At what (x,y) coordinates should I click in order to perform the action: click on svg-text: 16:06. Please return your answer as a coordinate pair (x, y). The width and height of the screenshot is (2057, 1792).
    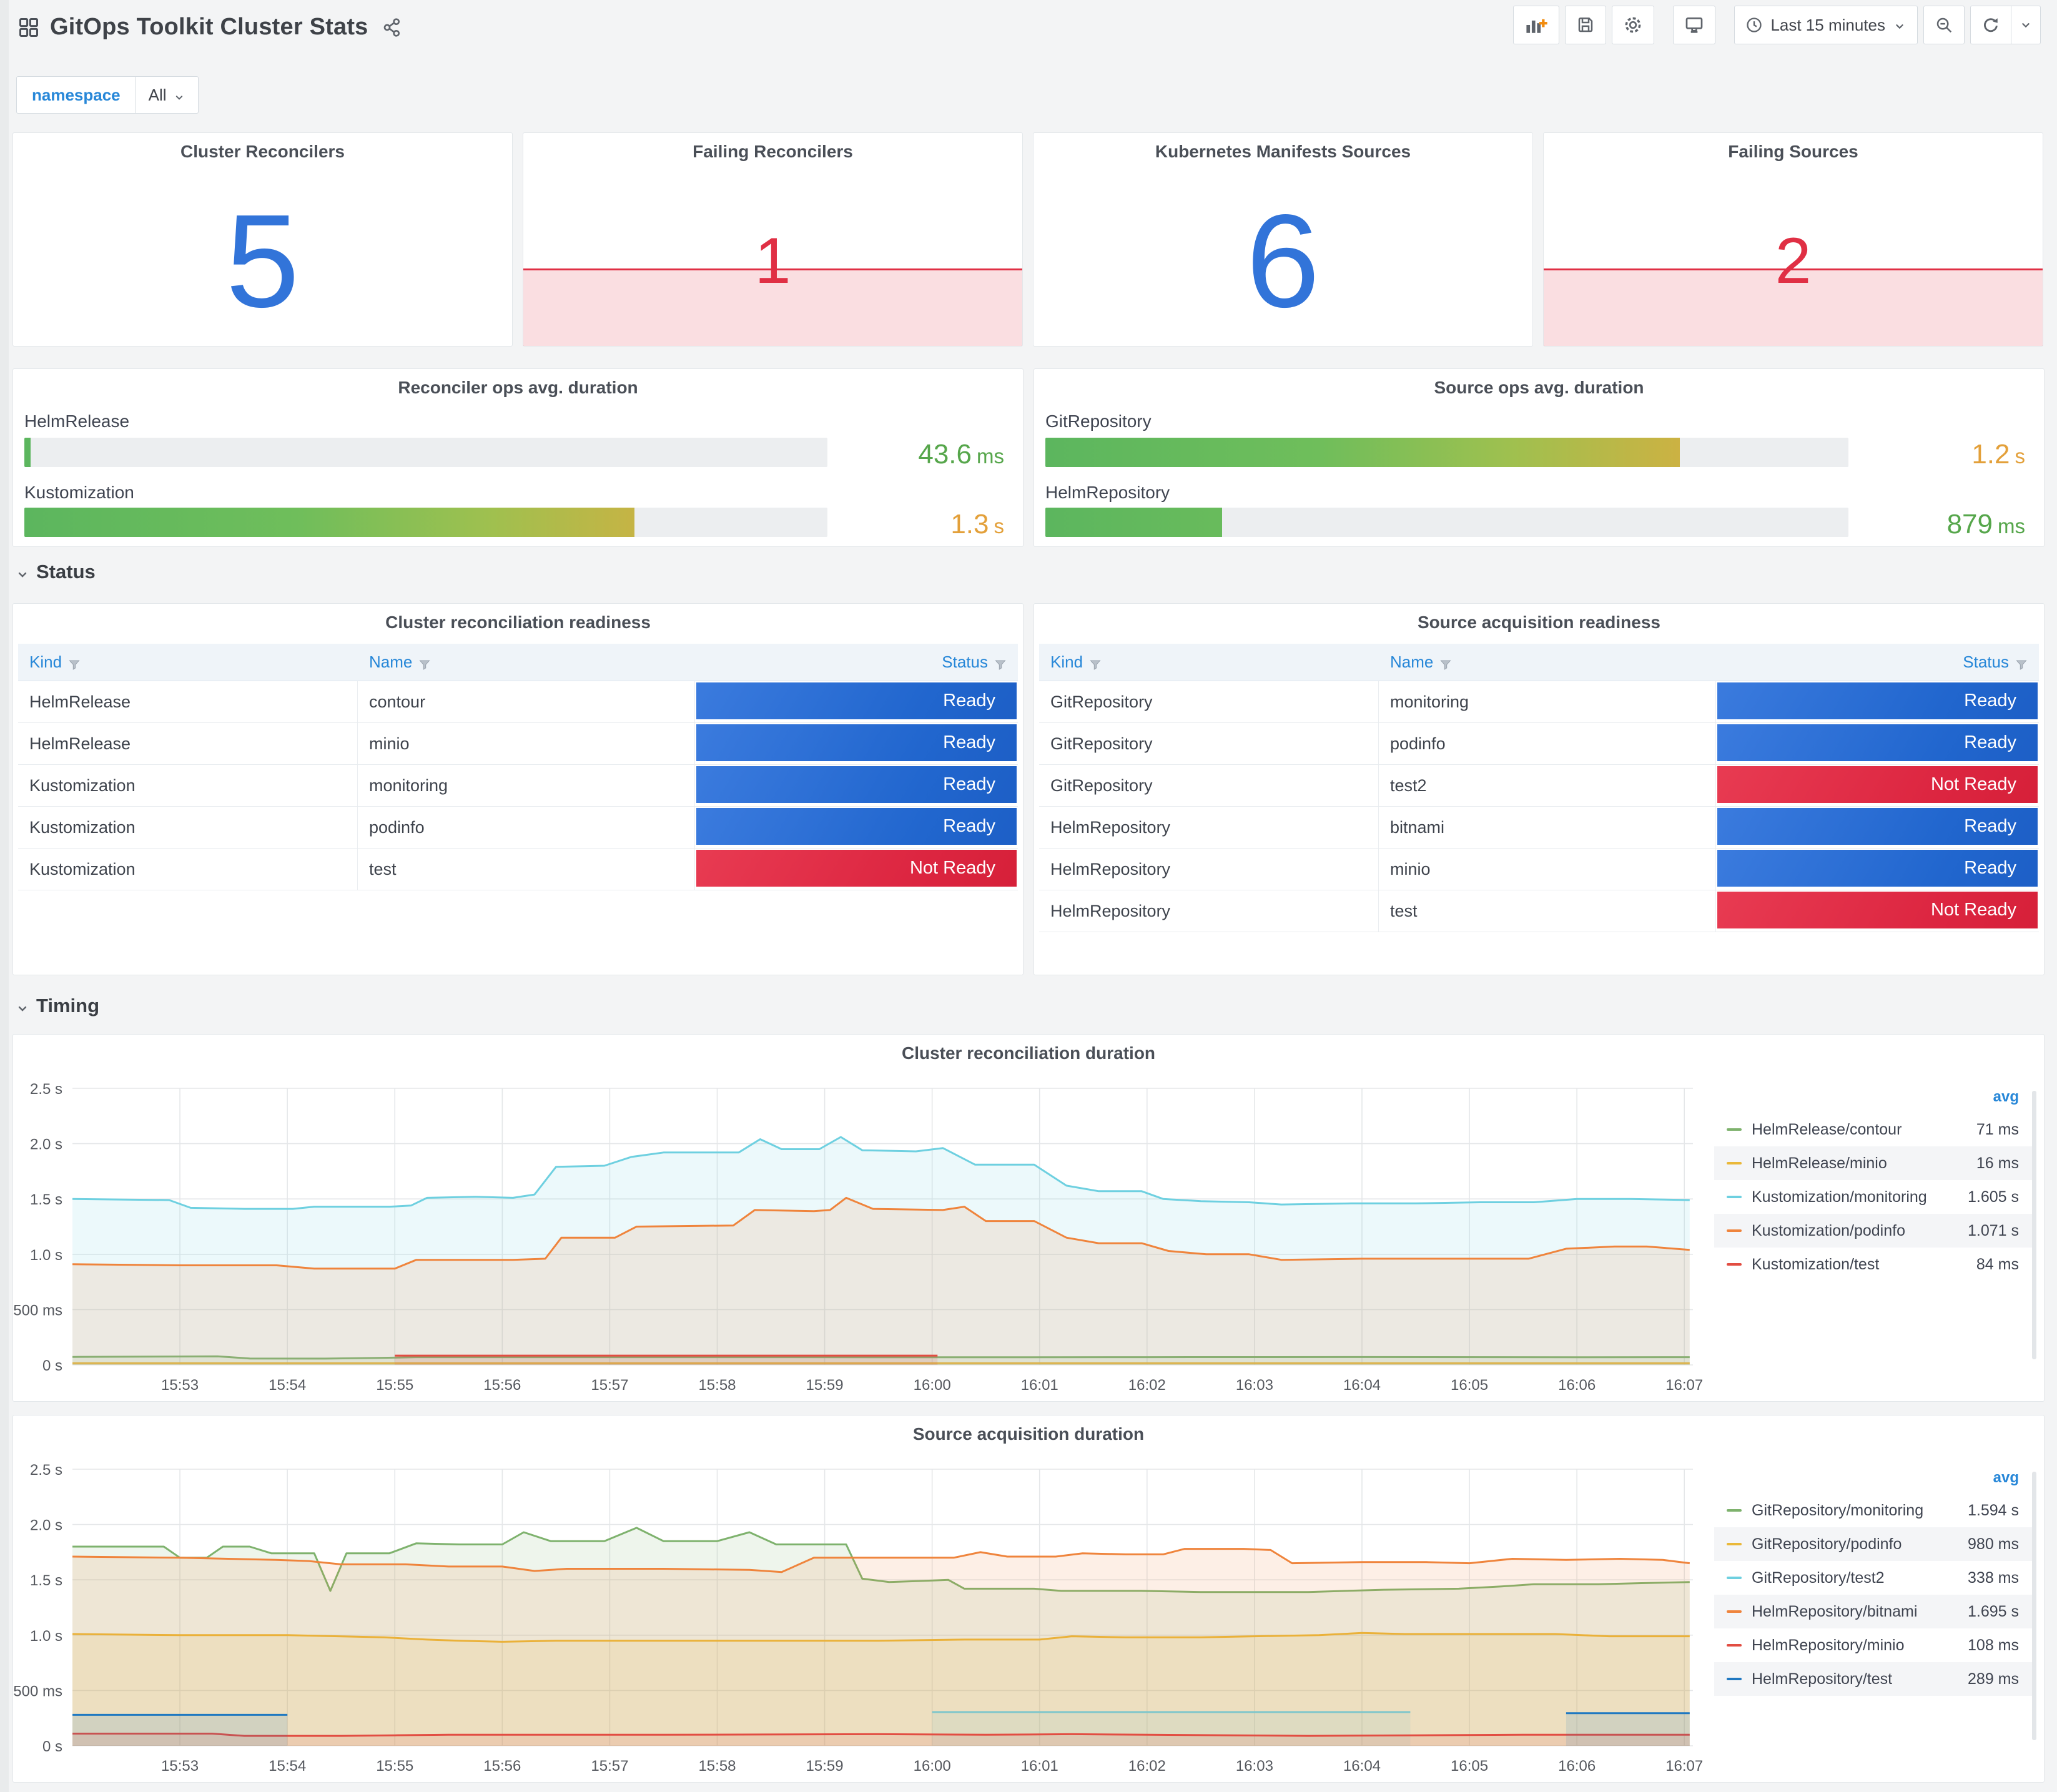
    Looking at the image, I should click on (1577, 1766).